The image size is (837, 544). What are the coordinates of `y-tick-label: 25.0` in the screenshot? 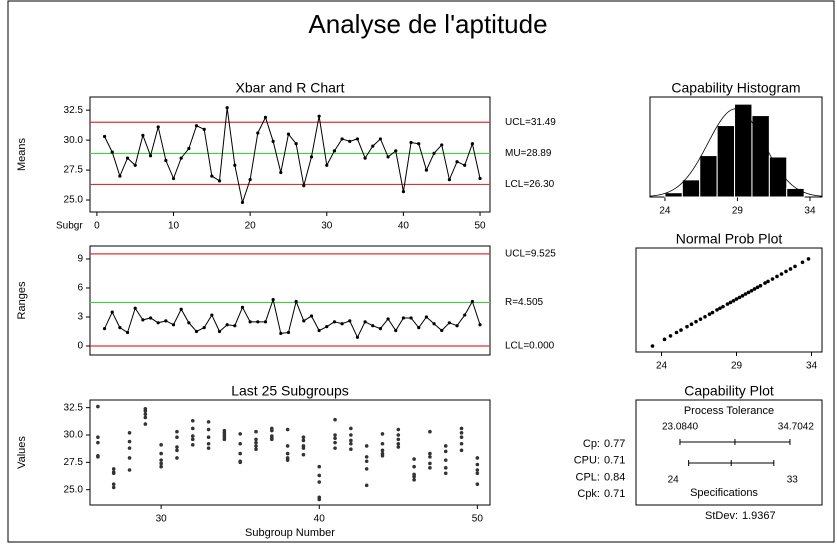 It's located at (74, 200).